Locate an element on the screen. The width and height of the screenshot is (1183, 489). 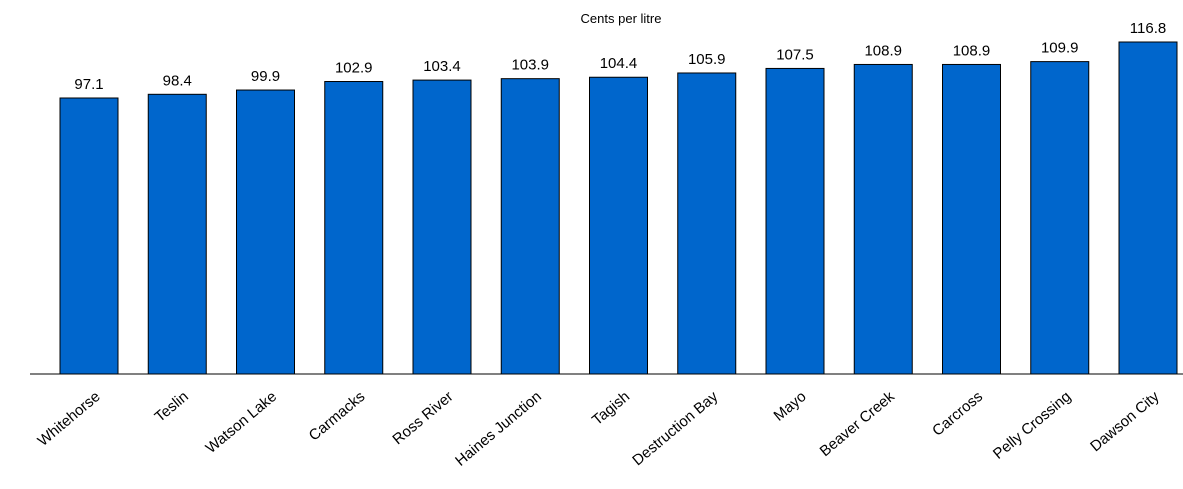
value-label: 116.8 is located at coordinates (1148, 28).